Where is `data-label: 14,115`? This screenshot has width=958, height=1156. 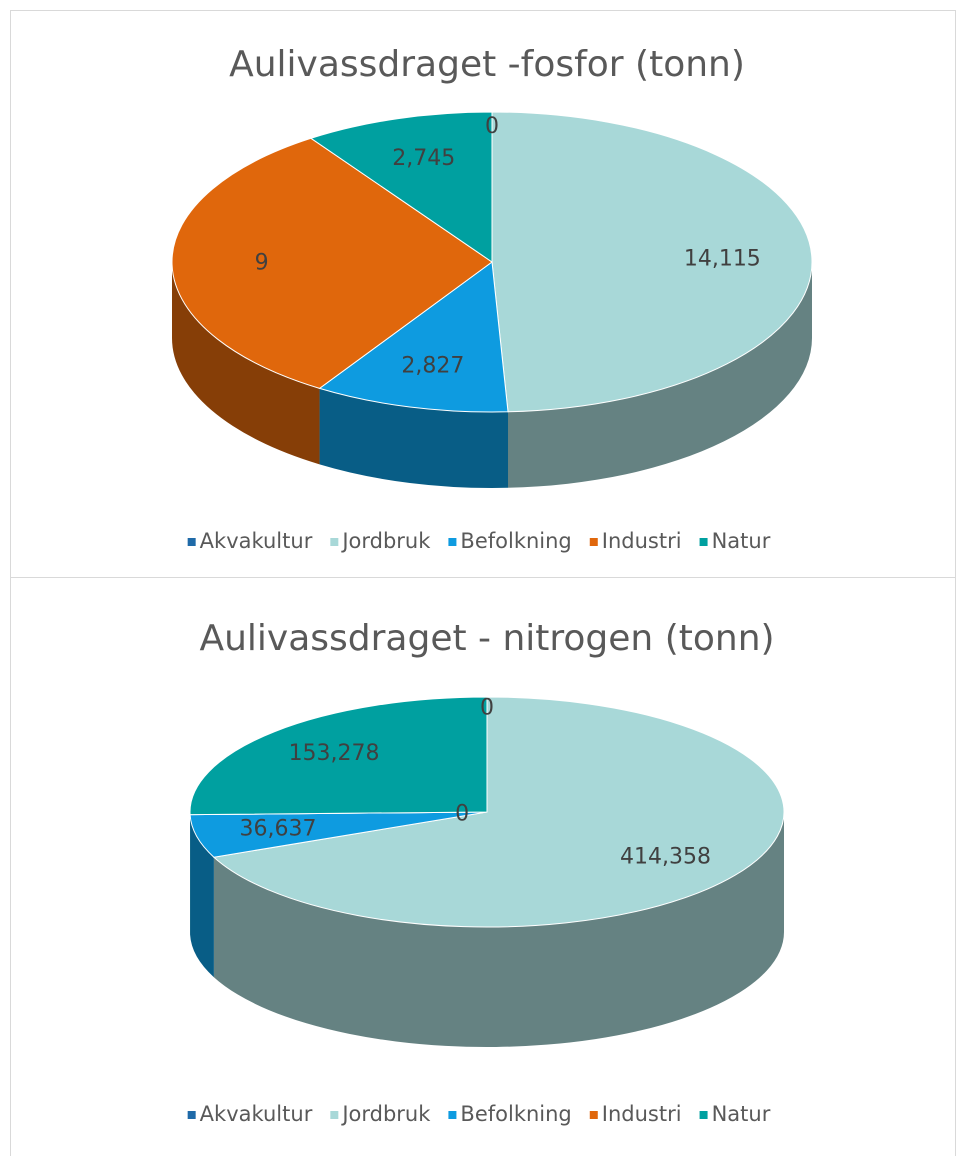 data-label: 14,115 is located at coordinates (722, 258).